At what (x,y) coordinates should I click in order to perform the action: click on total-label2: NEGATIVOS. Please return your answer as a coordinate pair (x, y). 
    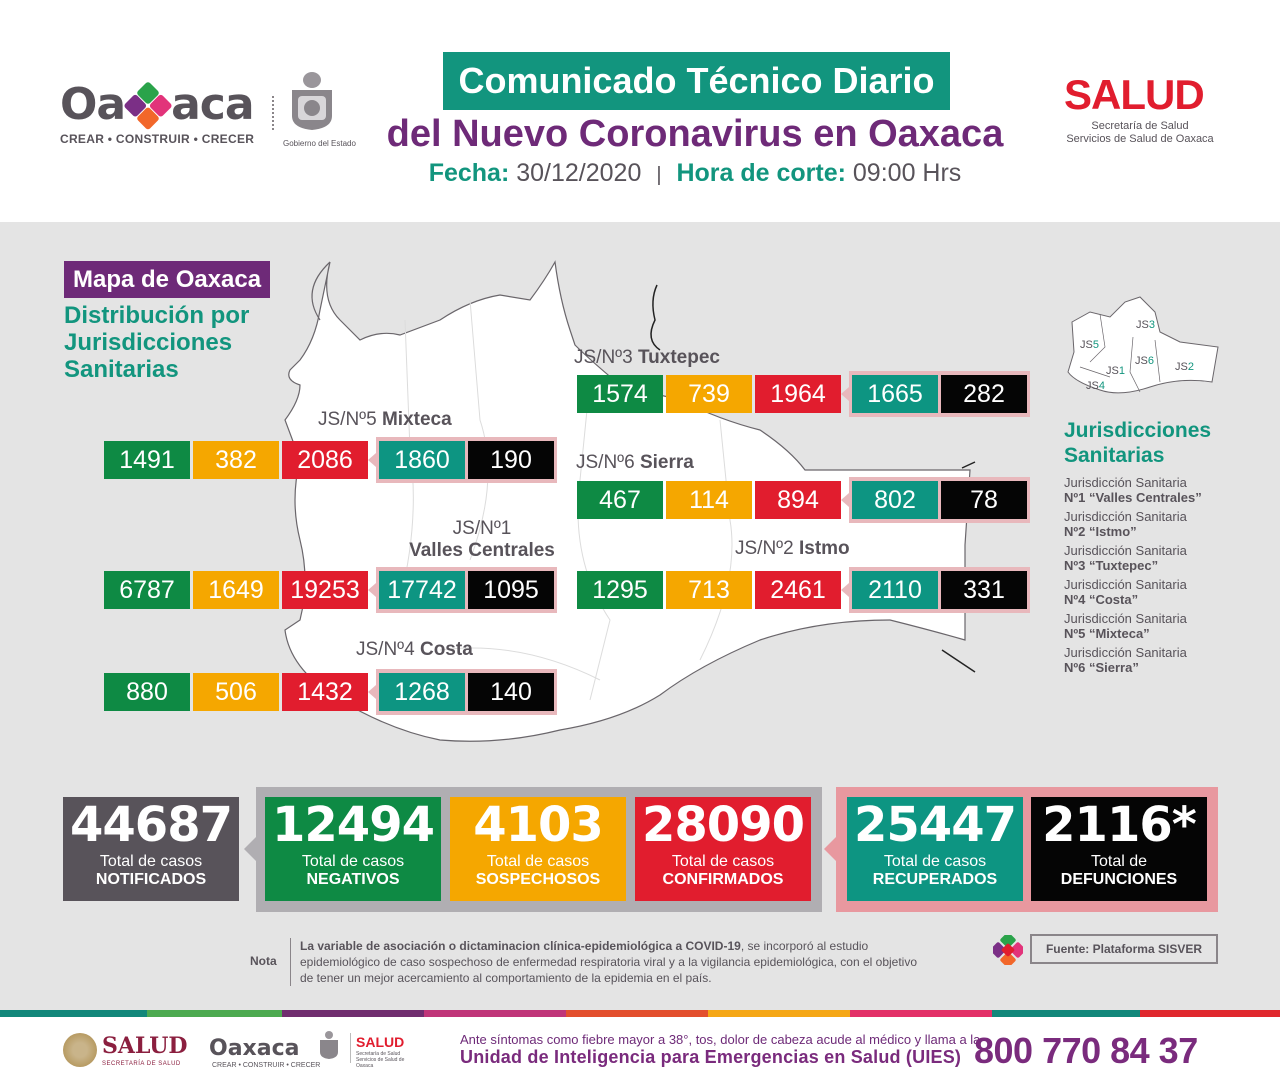
    Looking at the image, I should click on (353, 879).